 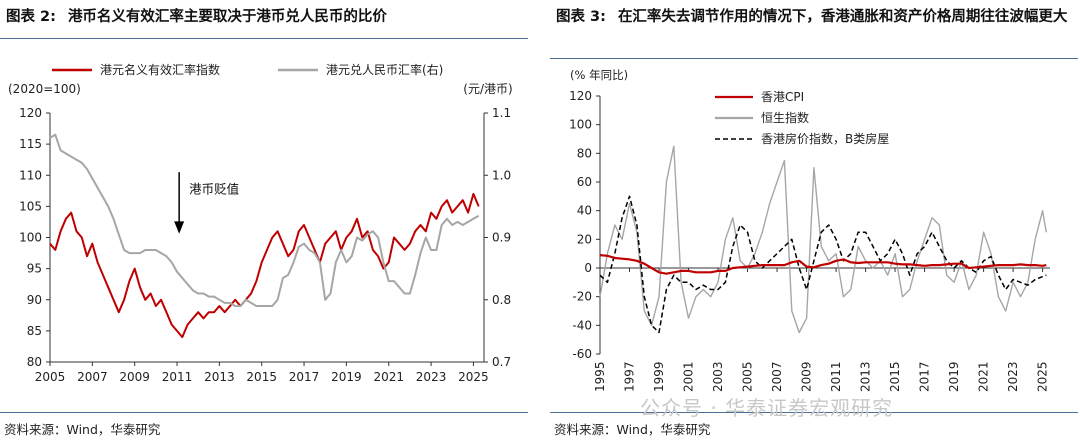 I want to click on series-line-cpi, so click(x=823, y=264).